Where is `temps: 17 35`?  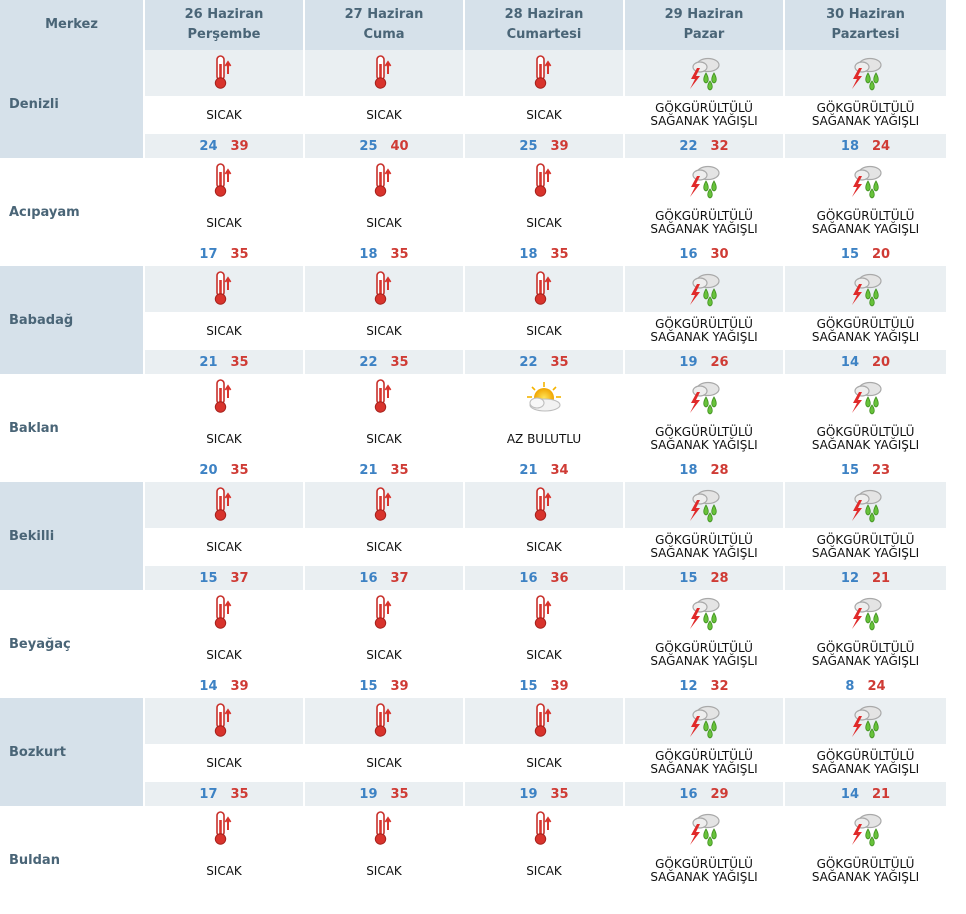 temps: 17 35 is located at coordinates (224, 794).